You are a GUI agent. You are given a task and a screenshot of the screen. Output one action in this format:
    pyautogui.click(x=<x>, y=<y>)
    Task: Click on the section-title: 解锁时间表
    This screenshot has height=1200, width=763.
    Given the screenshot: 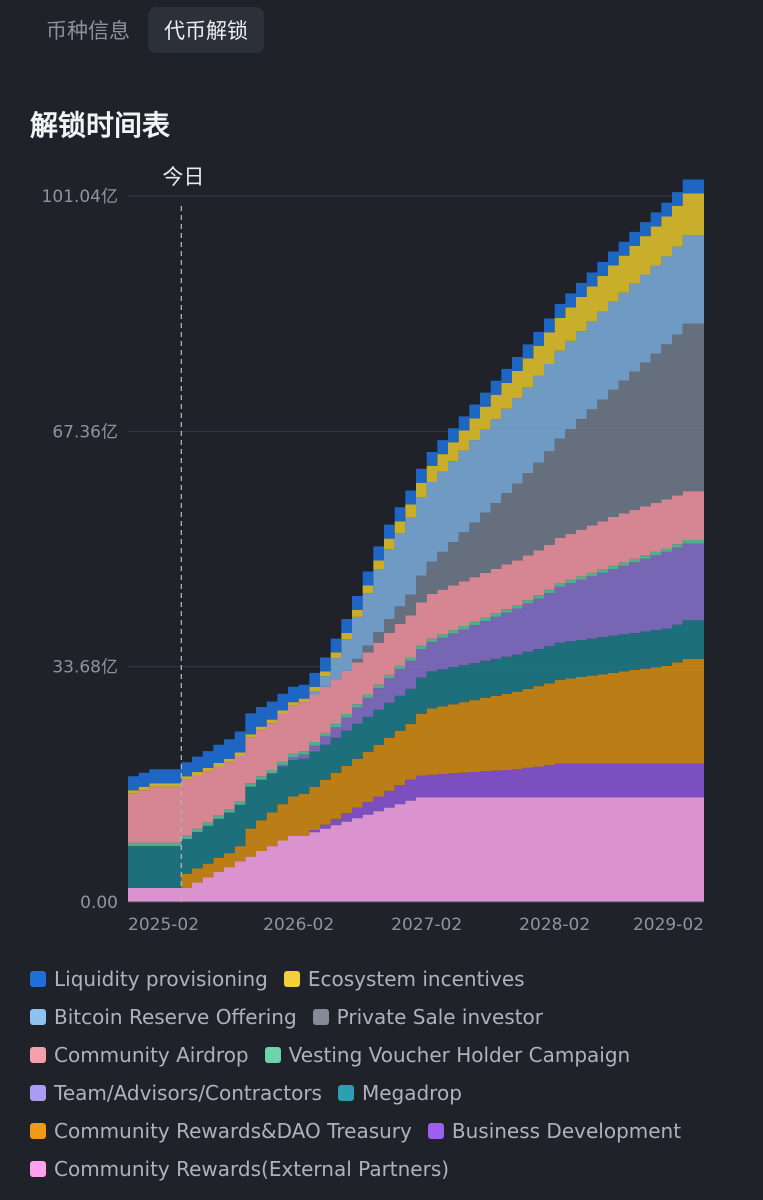 What is the action you would take?
    pyautogui.click(x=100, y=125)
    